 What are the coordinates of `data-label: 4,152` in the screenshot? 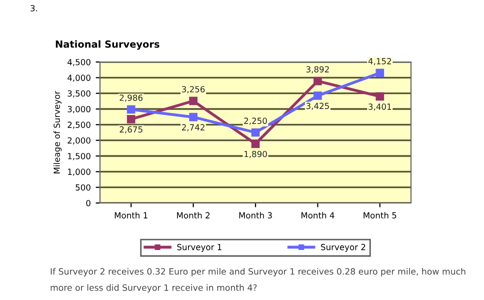 It's located at (379, 62).